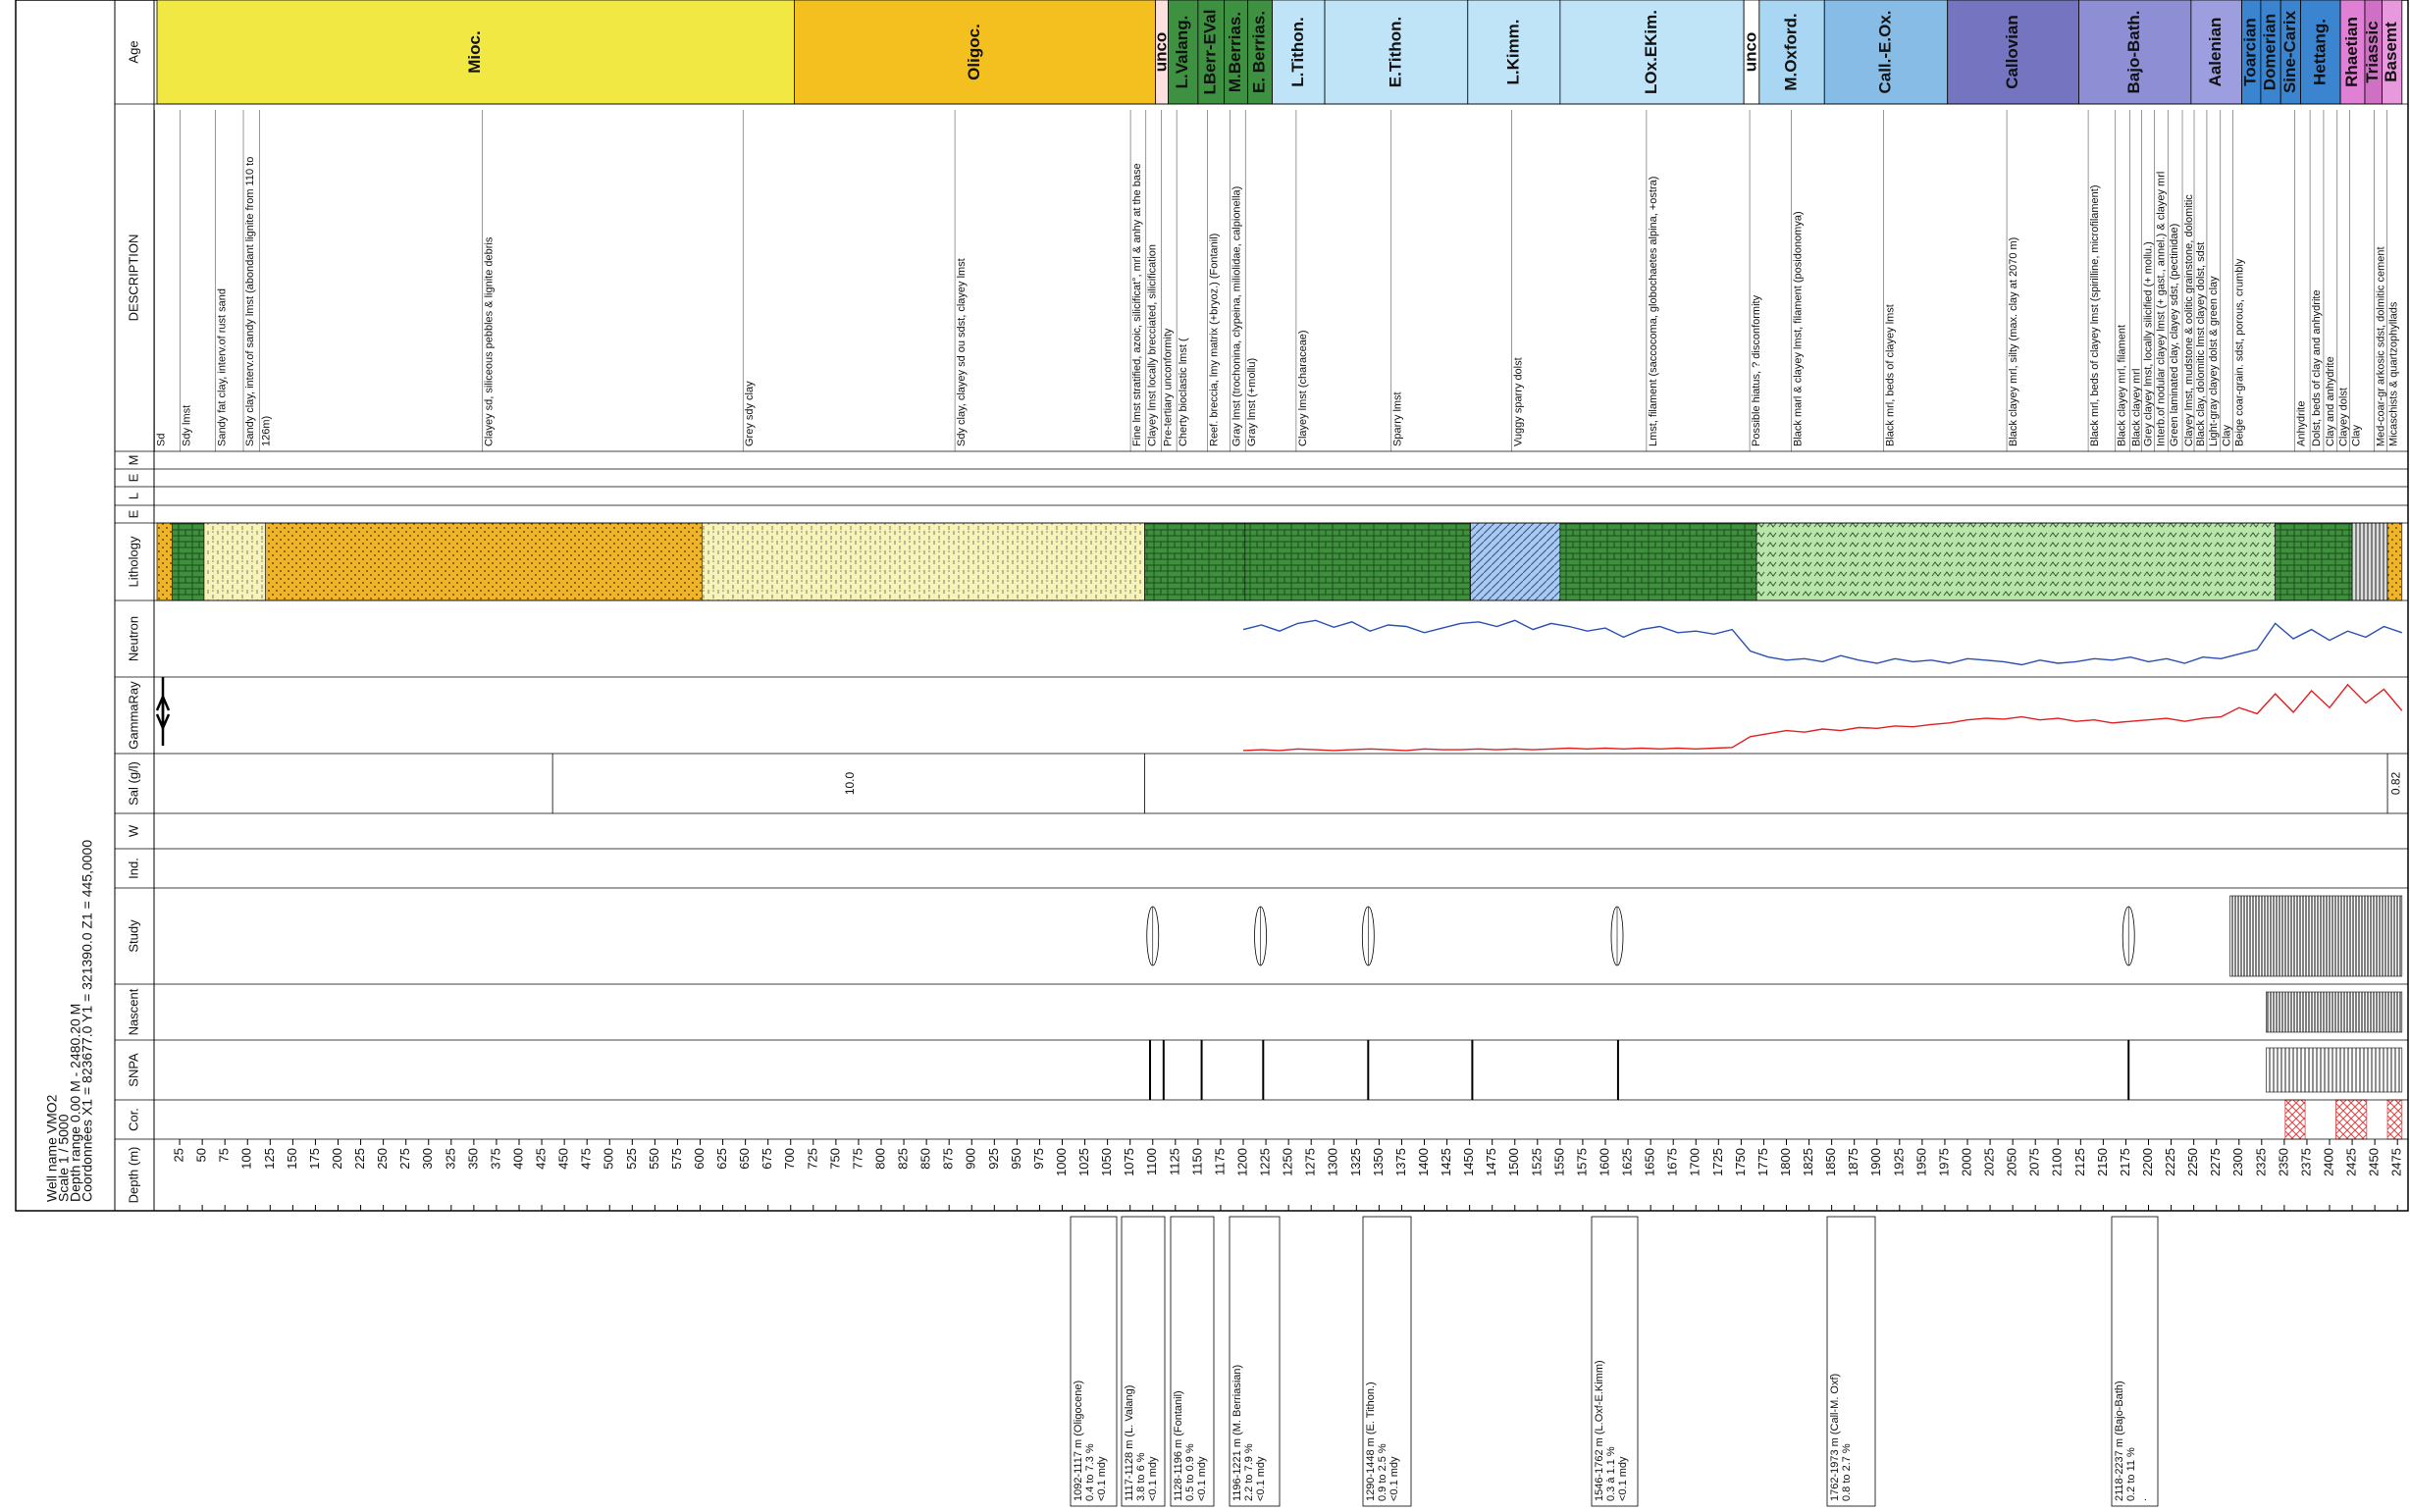  What do you see at coordinates (609, 1159) in the screenshot?
I see `depth-tick-label: 500` at bounding box center [609, 1159].